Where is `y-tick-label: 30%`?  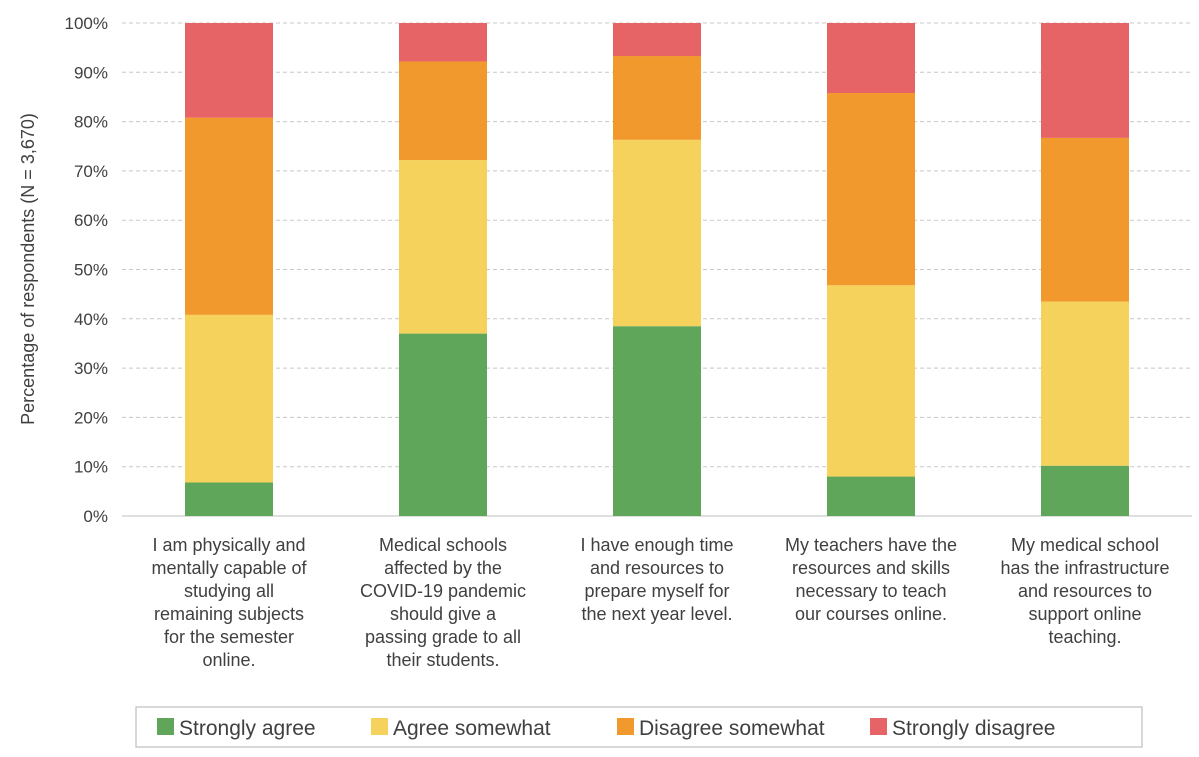
y-tick-label: 30% is located at coordinates (91, 368).